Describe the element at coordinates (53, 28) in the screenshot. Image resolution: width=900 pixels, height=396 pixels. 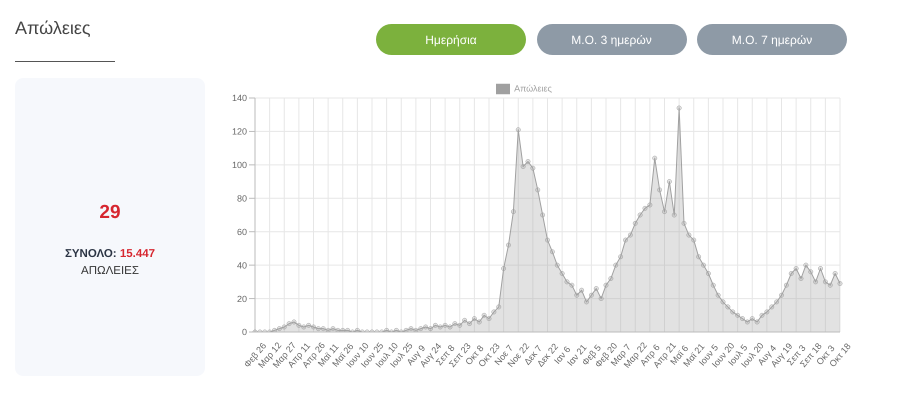
I see `text: Απώλειες` at that location.